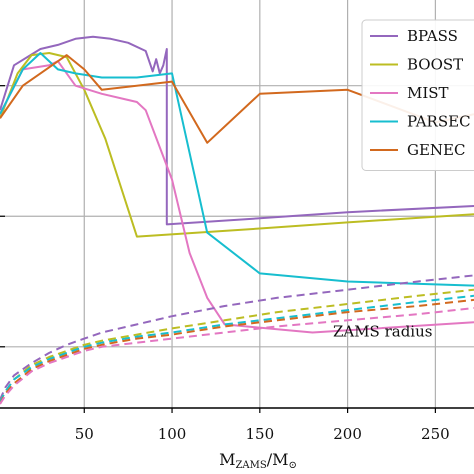 This screenshot has height=474, width=474. Describe the element at coordinates (260, 434) in the screenshot. I see `x-tick-label: 150` at that location.